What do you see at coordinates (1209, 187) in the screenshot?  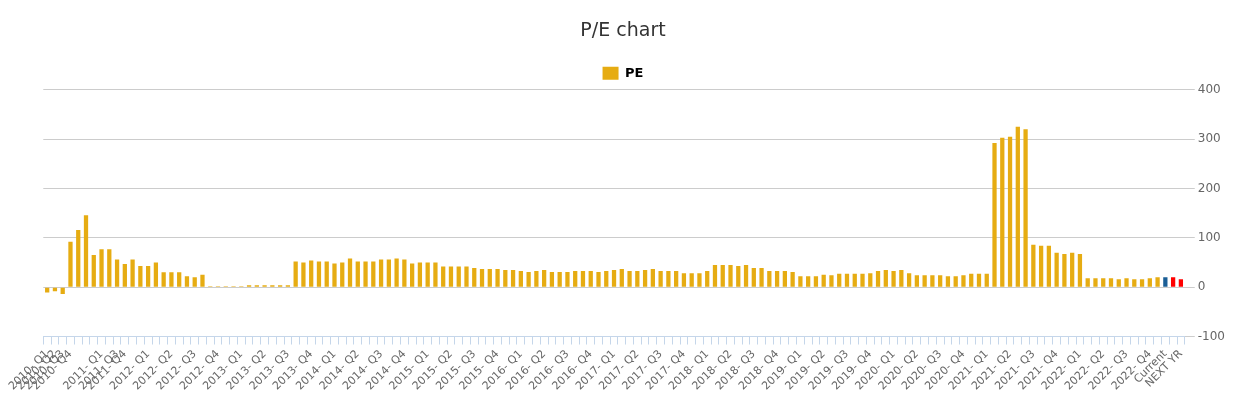 I see `y-tick-label: 200` at bounding box center [1209, 187].